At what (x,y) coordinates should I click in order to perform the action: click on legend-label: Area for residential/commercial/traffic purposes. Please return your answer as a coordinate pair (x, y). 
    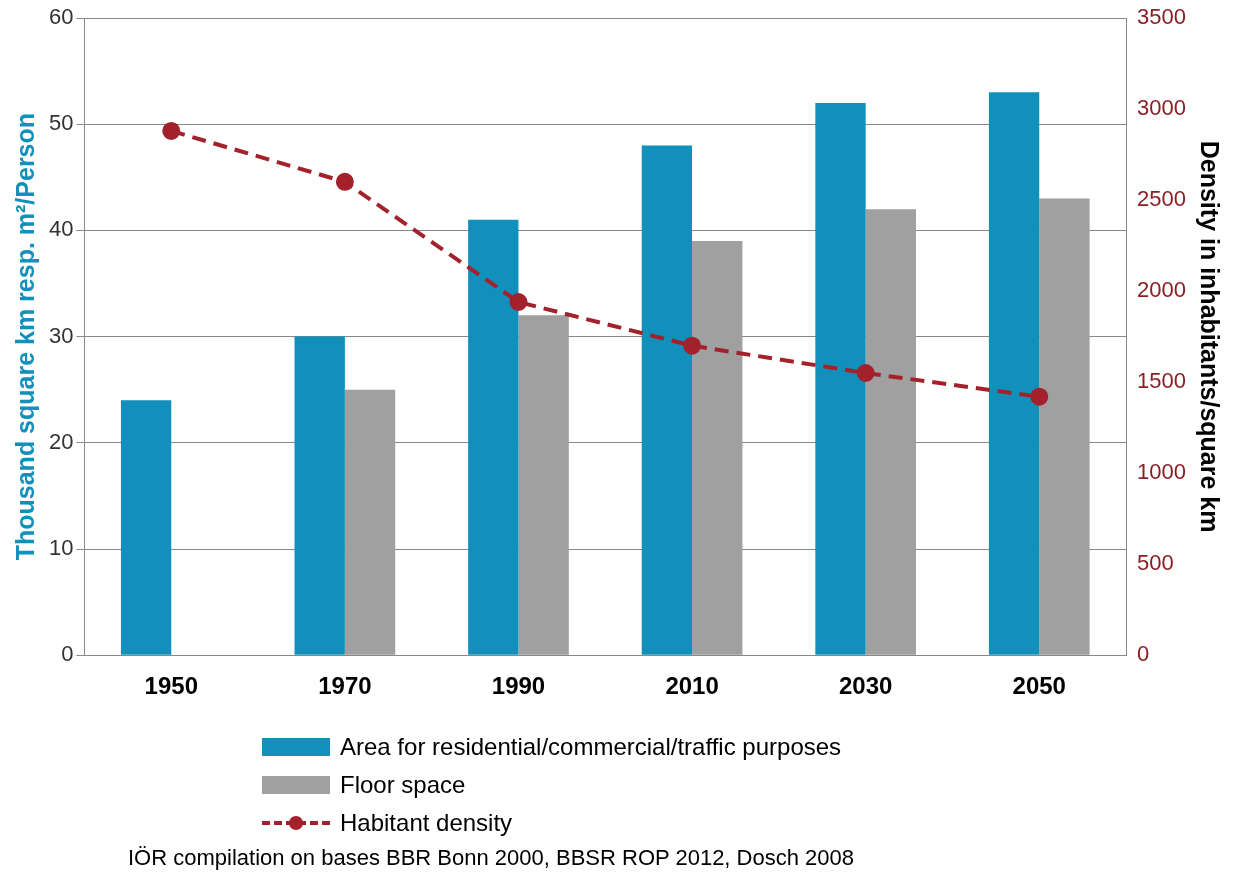
    Looking at the image, I should click on (591, 747).